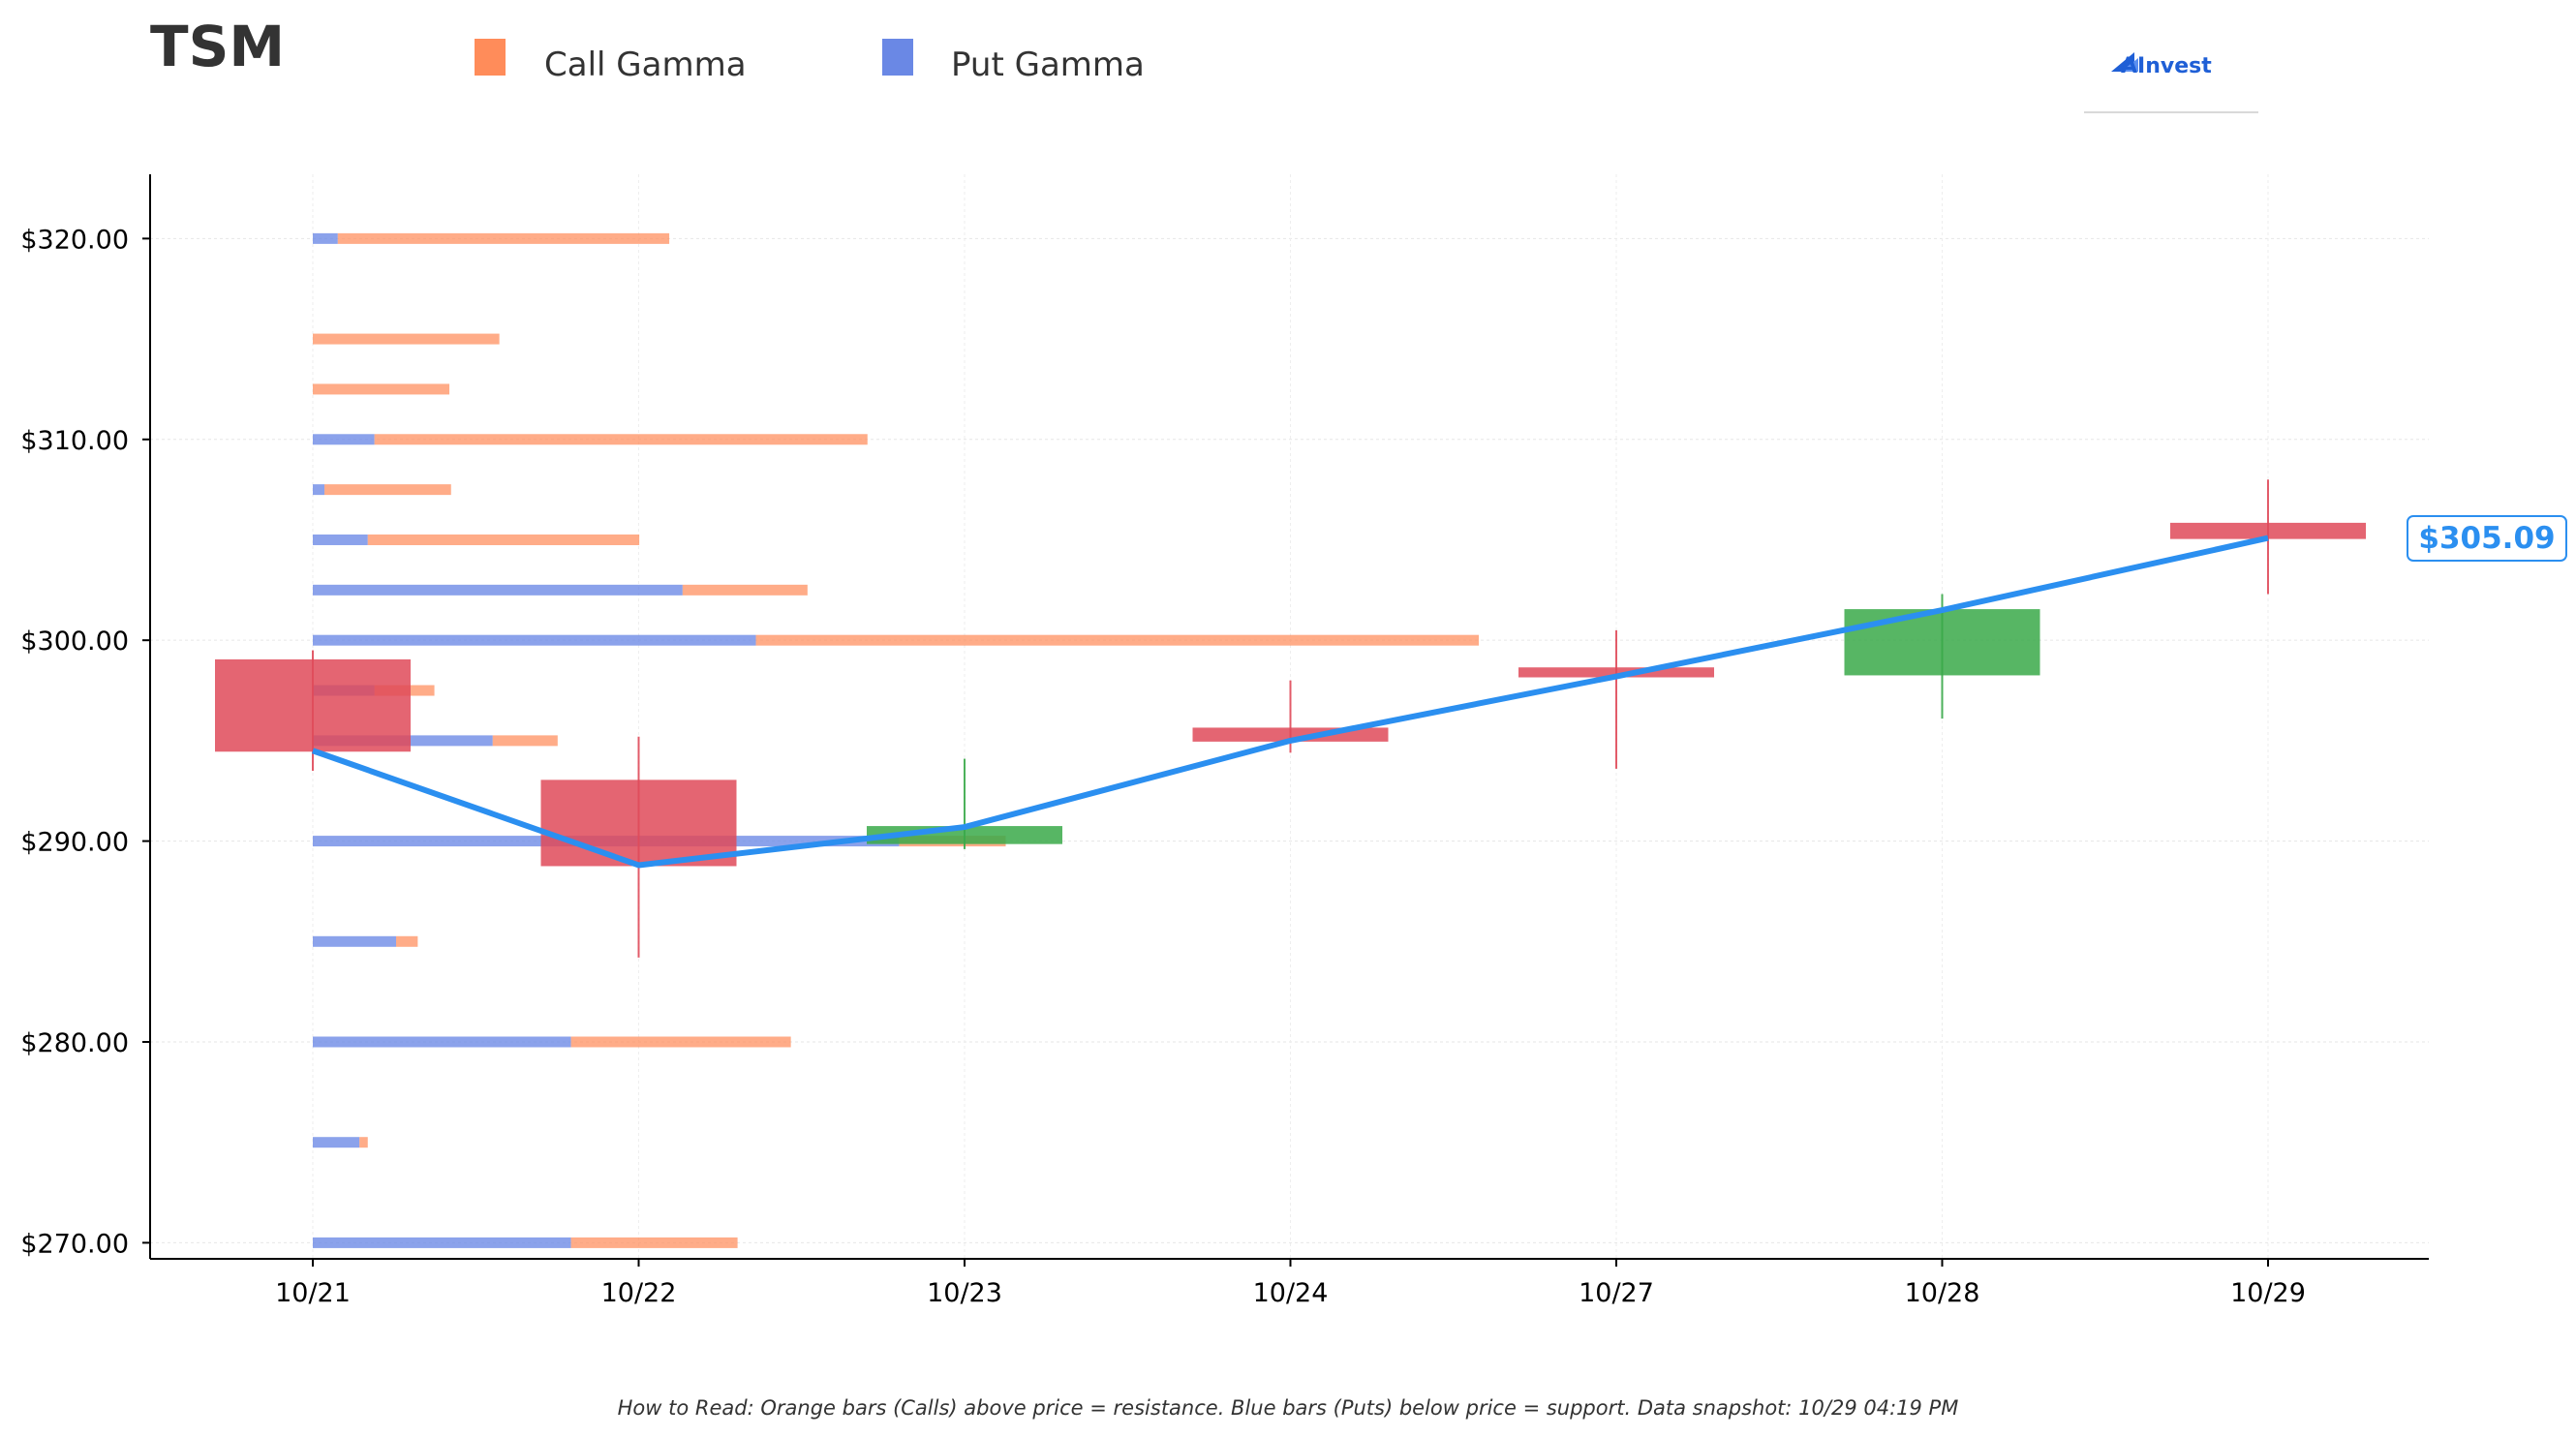 The width and height of the screenshot is (2576, 1437). What do you see at coordinates (490, 58) in the screenshot?
I see `legend-call-swatch` at bounding box center [490, 58].